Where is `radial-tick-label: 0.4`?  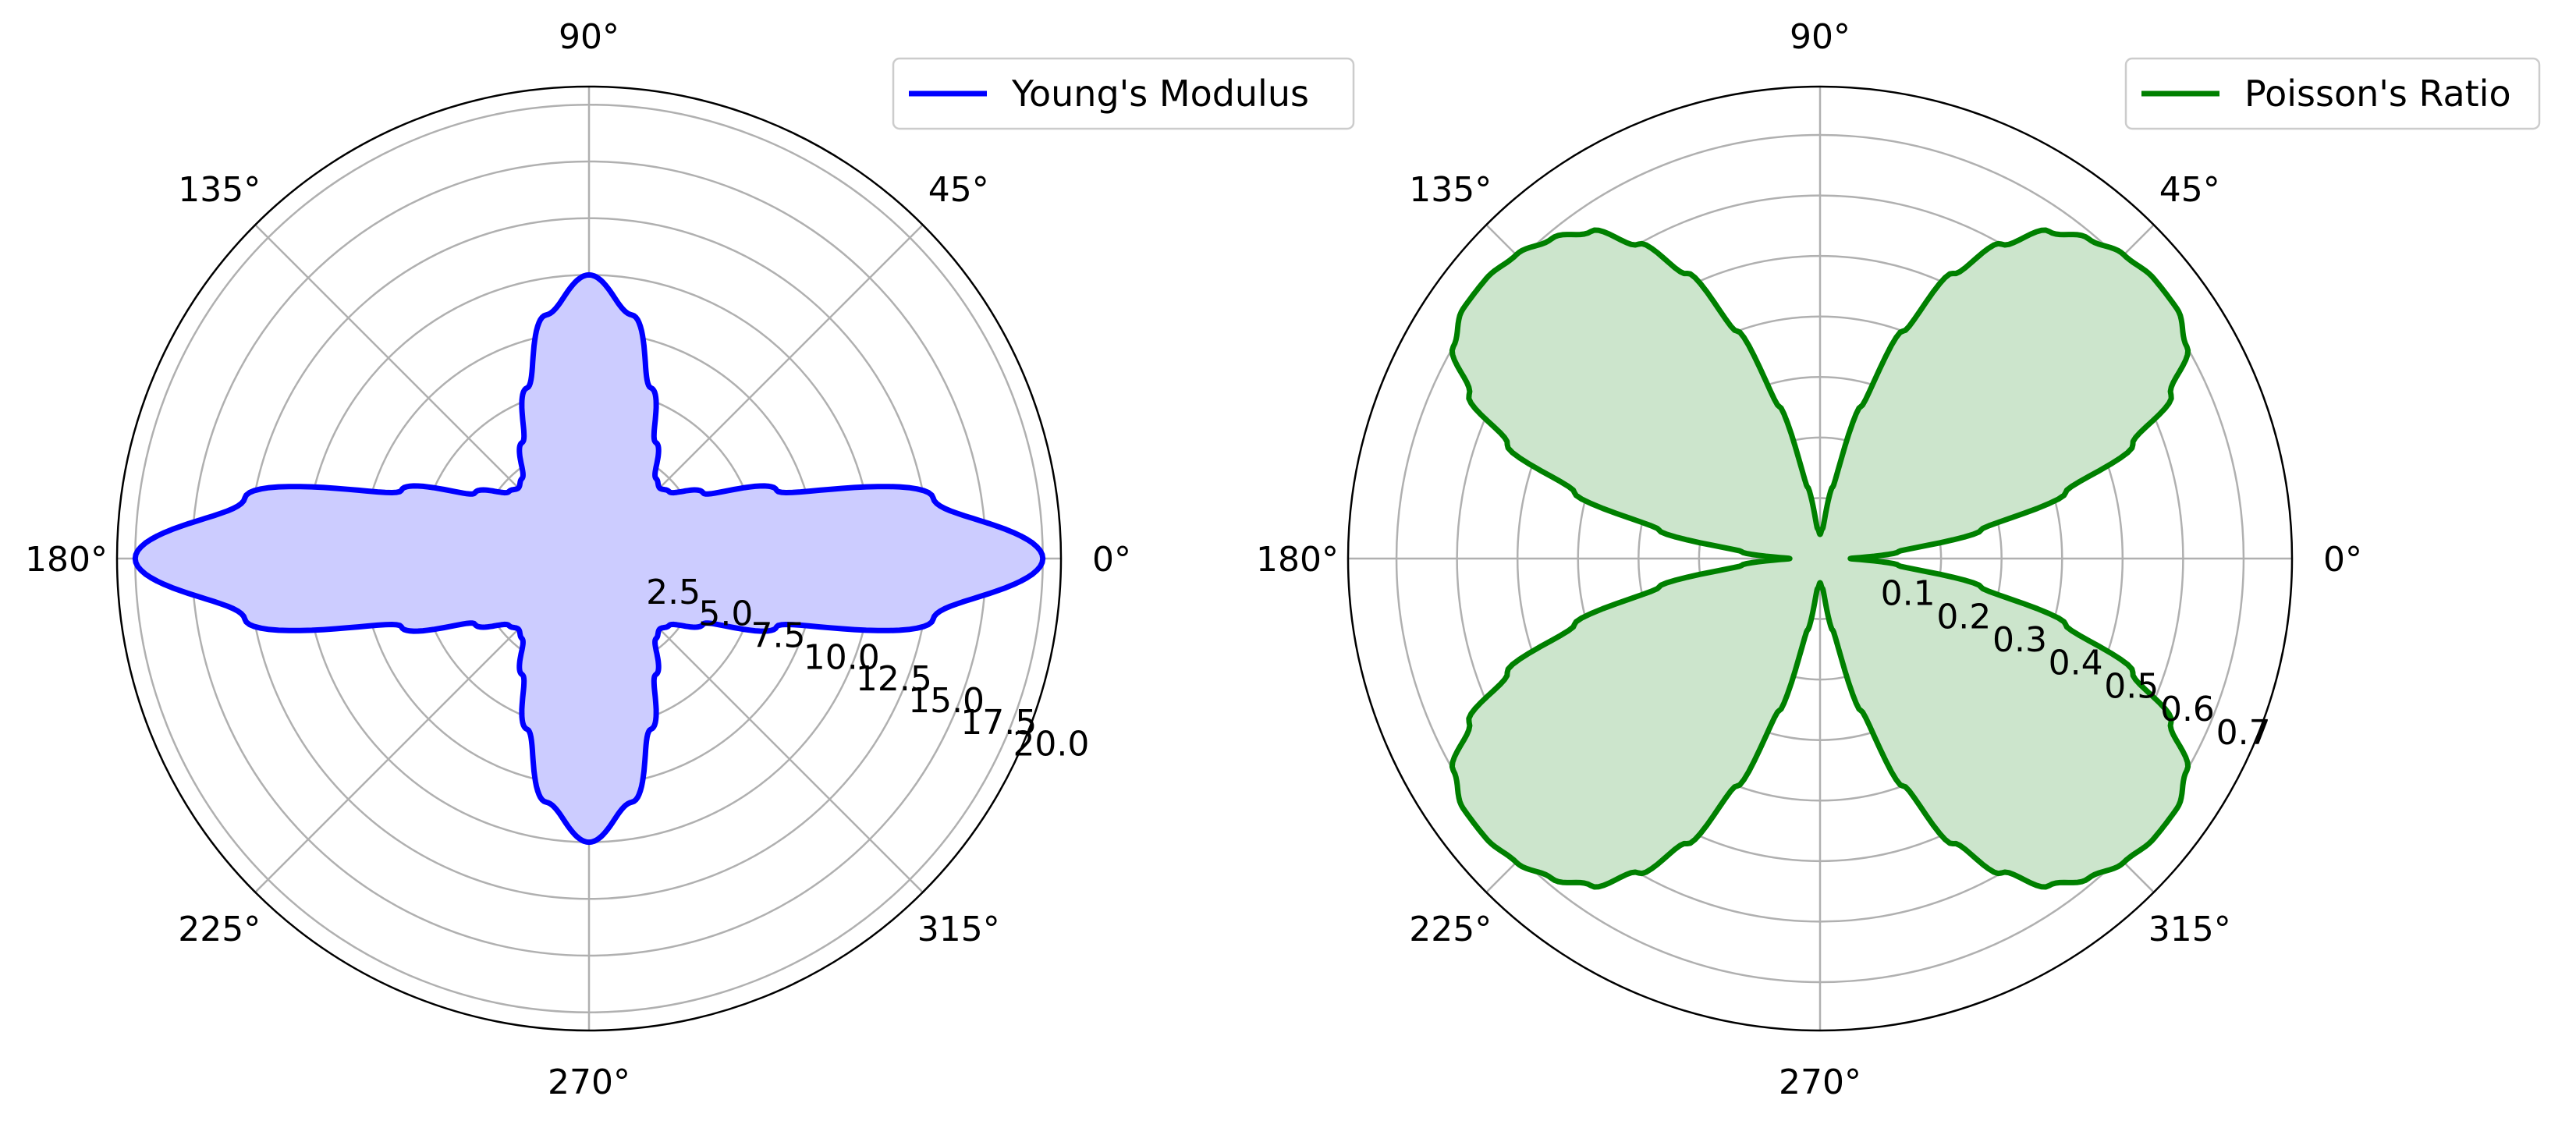 radial-tick-label: 0.4 is located at coordinates (2076, 663).